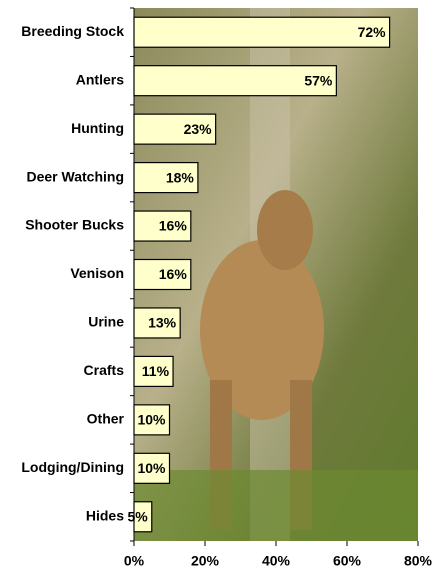 The image size is (445, 573). What do you see at coordinates (72, 467) in the screenshot?
I see `y-tick-label: Lodging/Dining` at bounding box center [72, 467].